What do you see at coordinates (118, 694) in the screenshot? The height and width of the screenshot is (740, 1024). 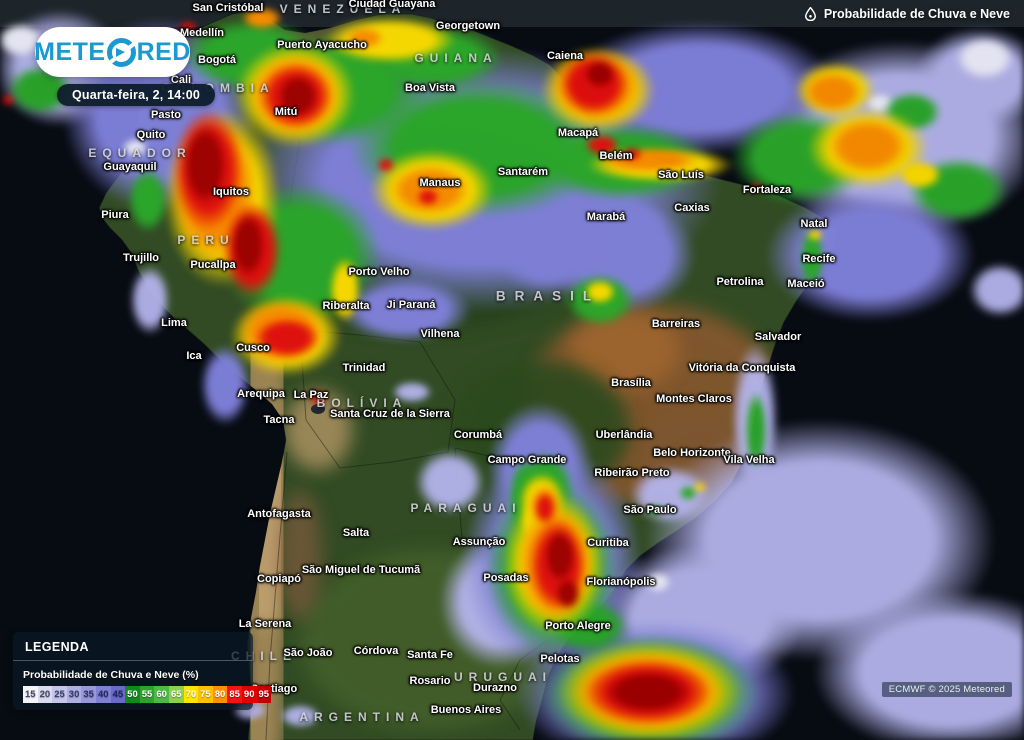 I see `legend-stop-45: 45` at bounding box center [118, 694].